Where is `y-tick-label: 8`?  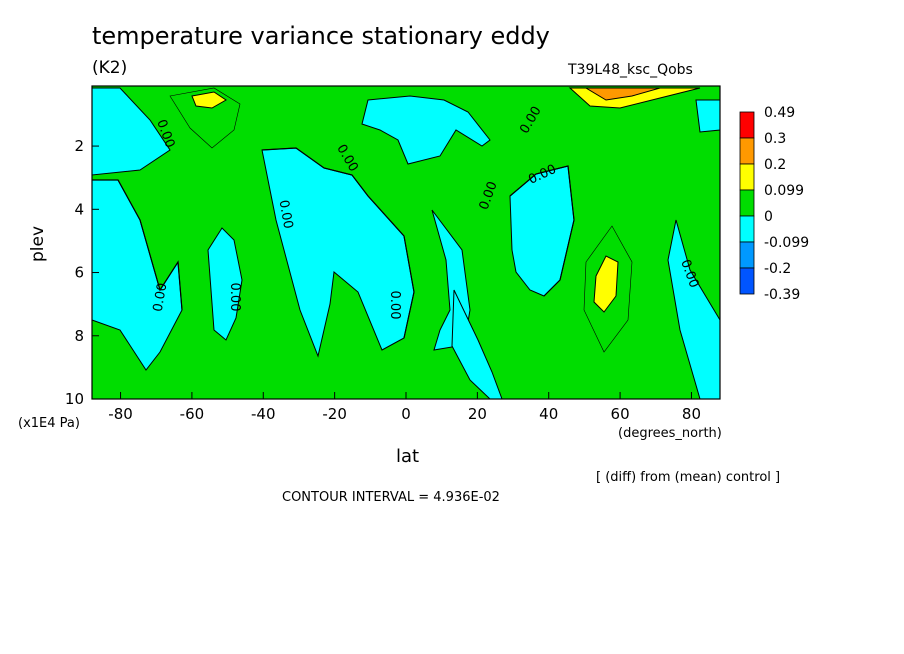
y-tick-label: 8 is located at coordinates (79, 336).